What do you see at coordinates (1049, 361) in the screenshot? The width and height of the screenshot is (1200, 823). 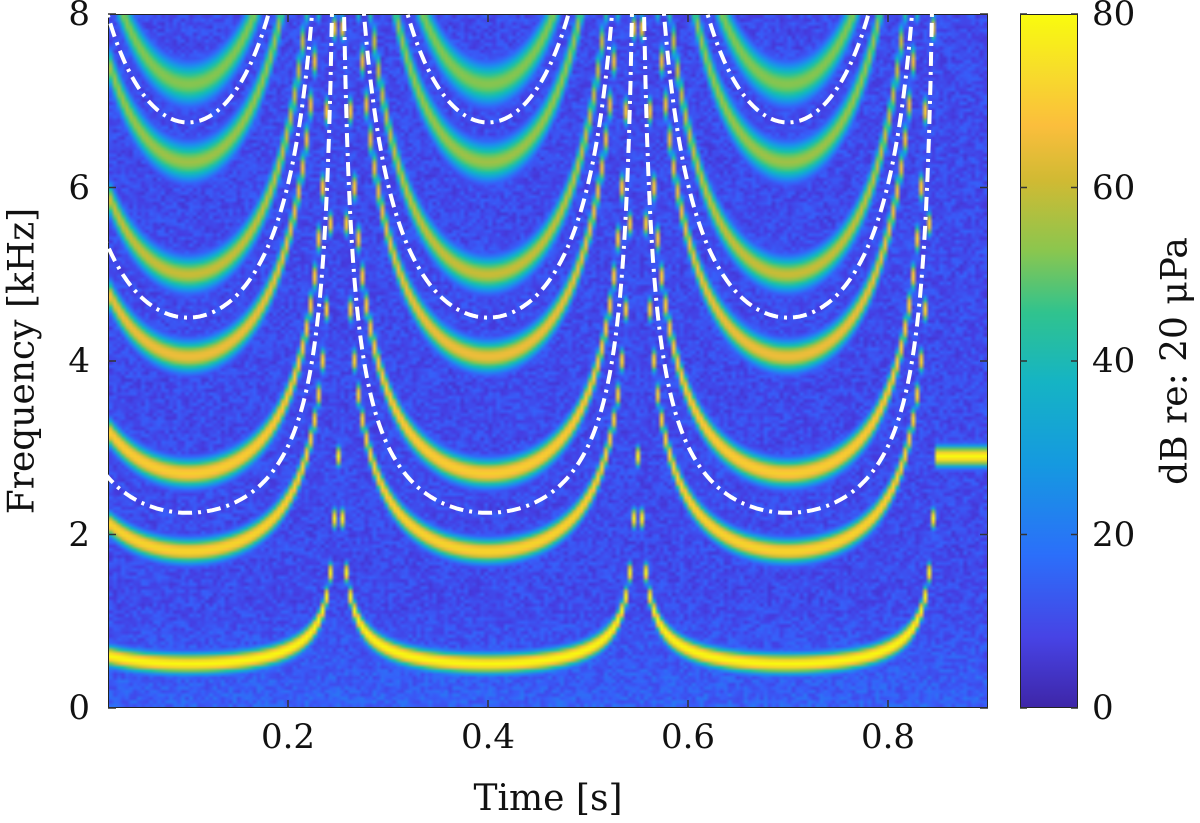 I see `colorbar` at bounding box center [1049, 361].